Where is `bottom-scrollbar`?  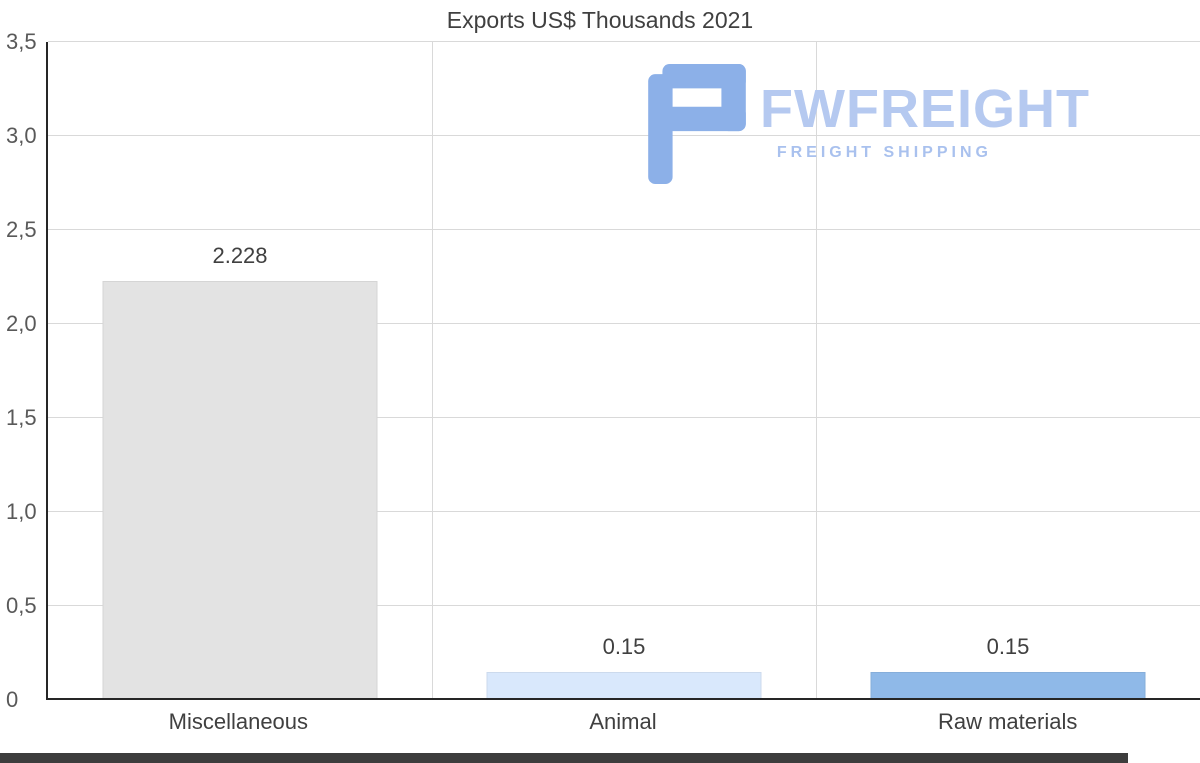 bottom-scrollbar is located at coordinates (564, 758).